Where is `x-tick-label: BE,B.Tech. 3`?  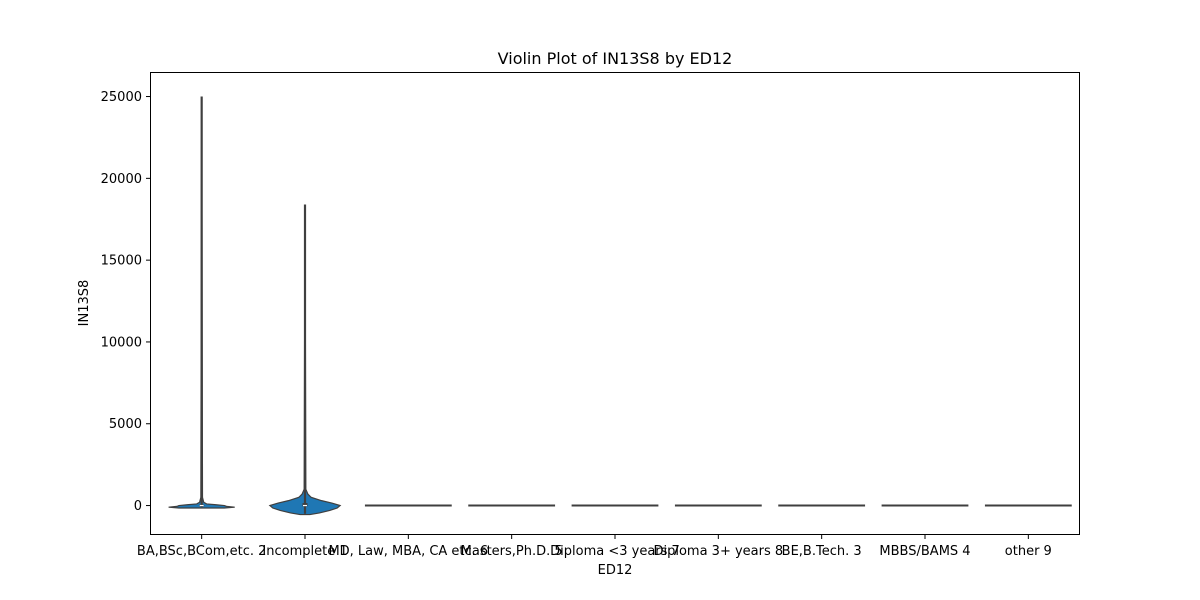 x-tick-label: BE,B.Tech. 3 is located at coordinates (822, 551).